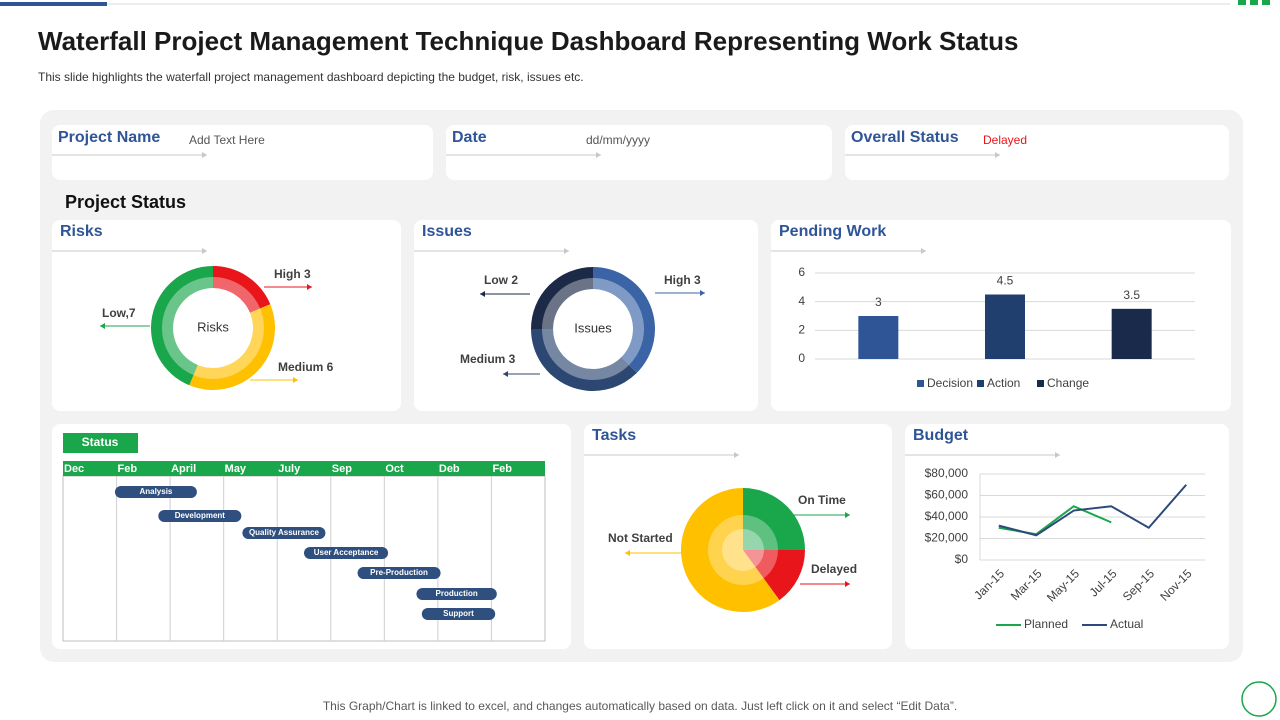 The image size is (1280, 720). What do you see at coordinates (289, 469) in the screenshot?
I see `column-label: July` at bounding box center [289, 469].